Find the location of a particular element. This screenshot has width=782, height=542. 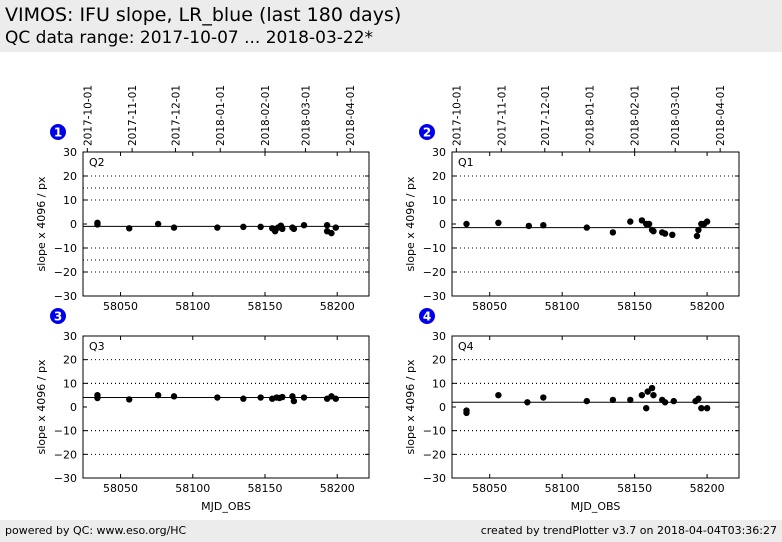

plot-frame is located at coordinates (226, 407).